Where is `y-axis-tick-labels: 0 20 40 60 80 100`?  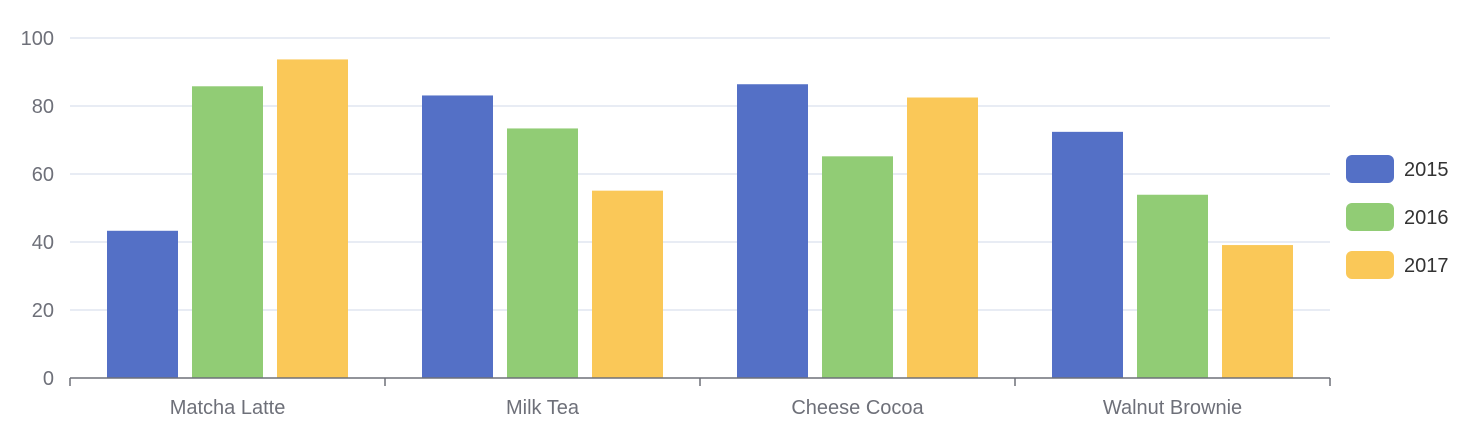
y-axis-tick-labels: 0 20 40 60 80 100 is located at coordinates (37, 209).